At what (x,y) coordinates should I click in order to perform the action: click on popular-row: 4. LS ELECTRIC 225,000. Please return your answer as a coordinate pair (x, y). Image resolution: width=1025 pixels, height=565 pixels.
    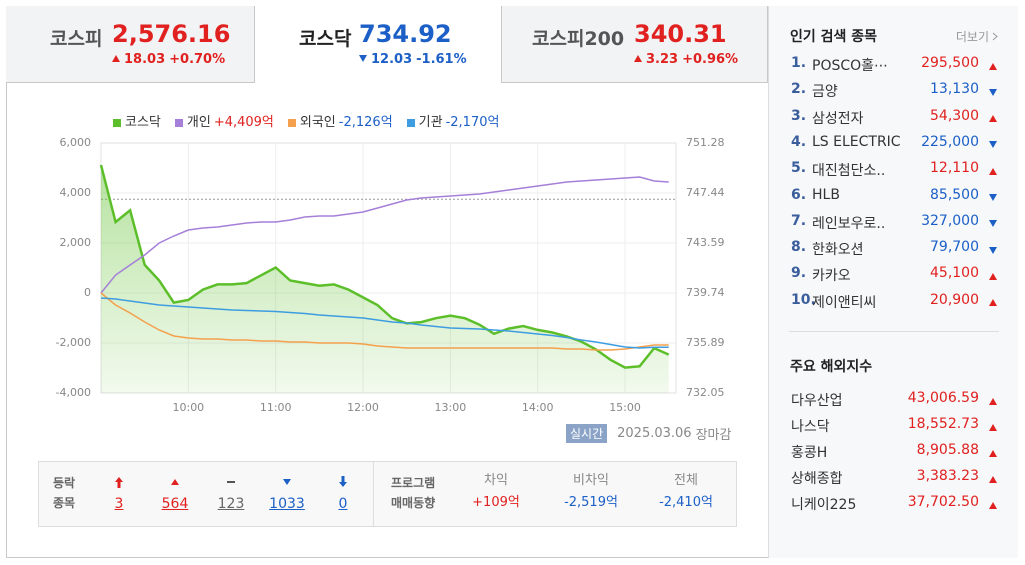
    Looking at the image, I should click on (896, 145).